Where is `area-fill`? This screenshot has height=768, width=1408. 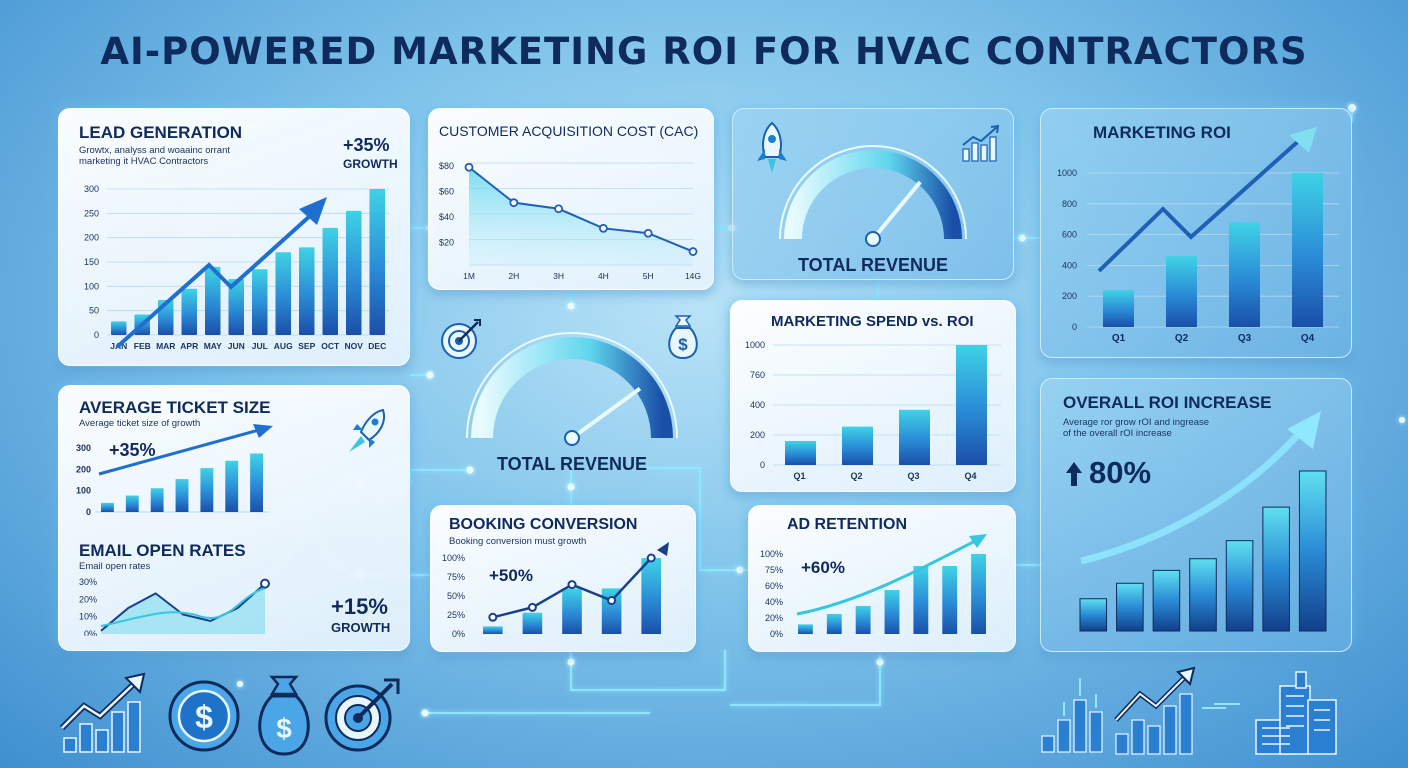
area-fill is located at coordinates (581, 216).